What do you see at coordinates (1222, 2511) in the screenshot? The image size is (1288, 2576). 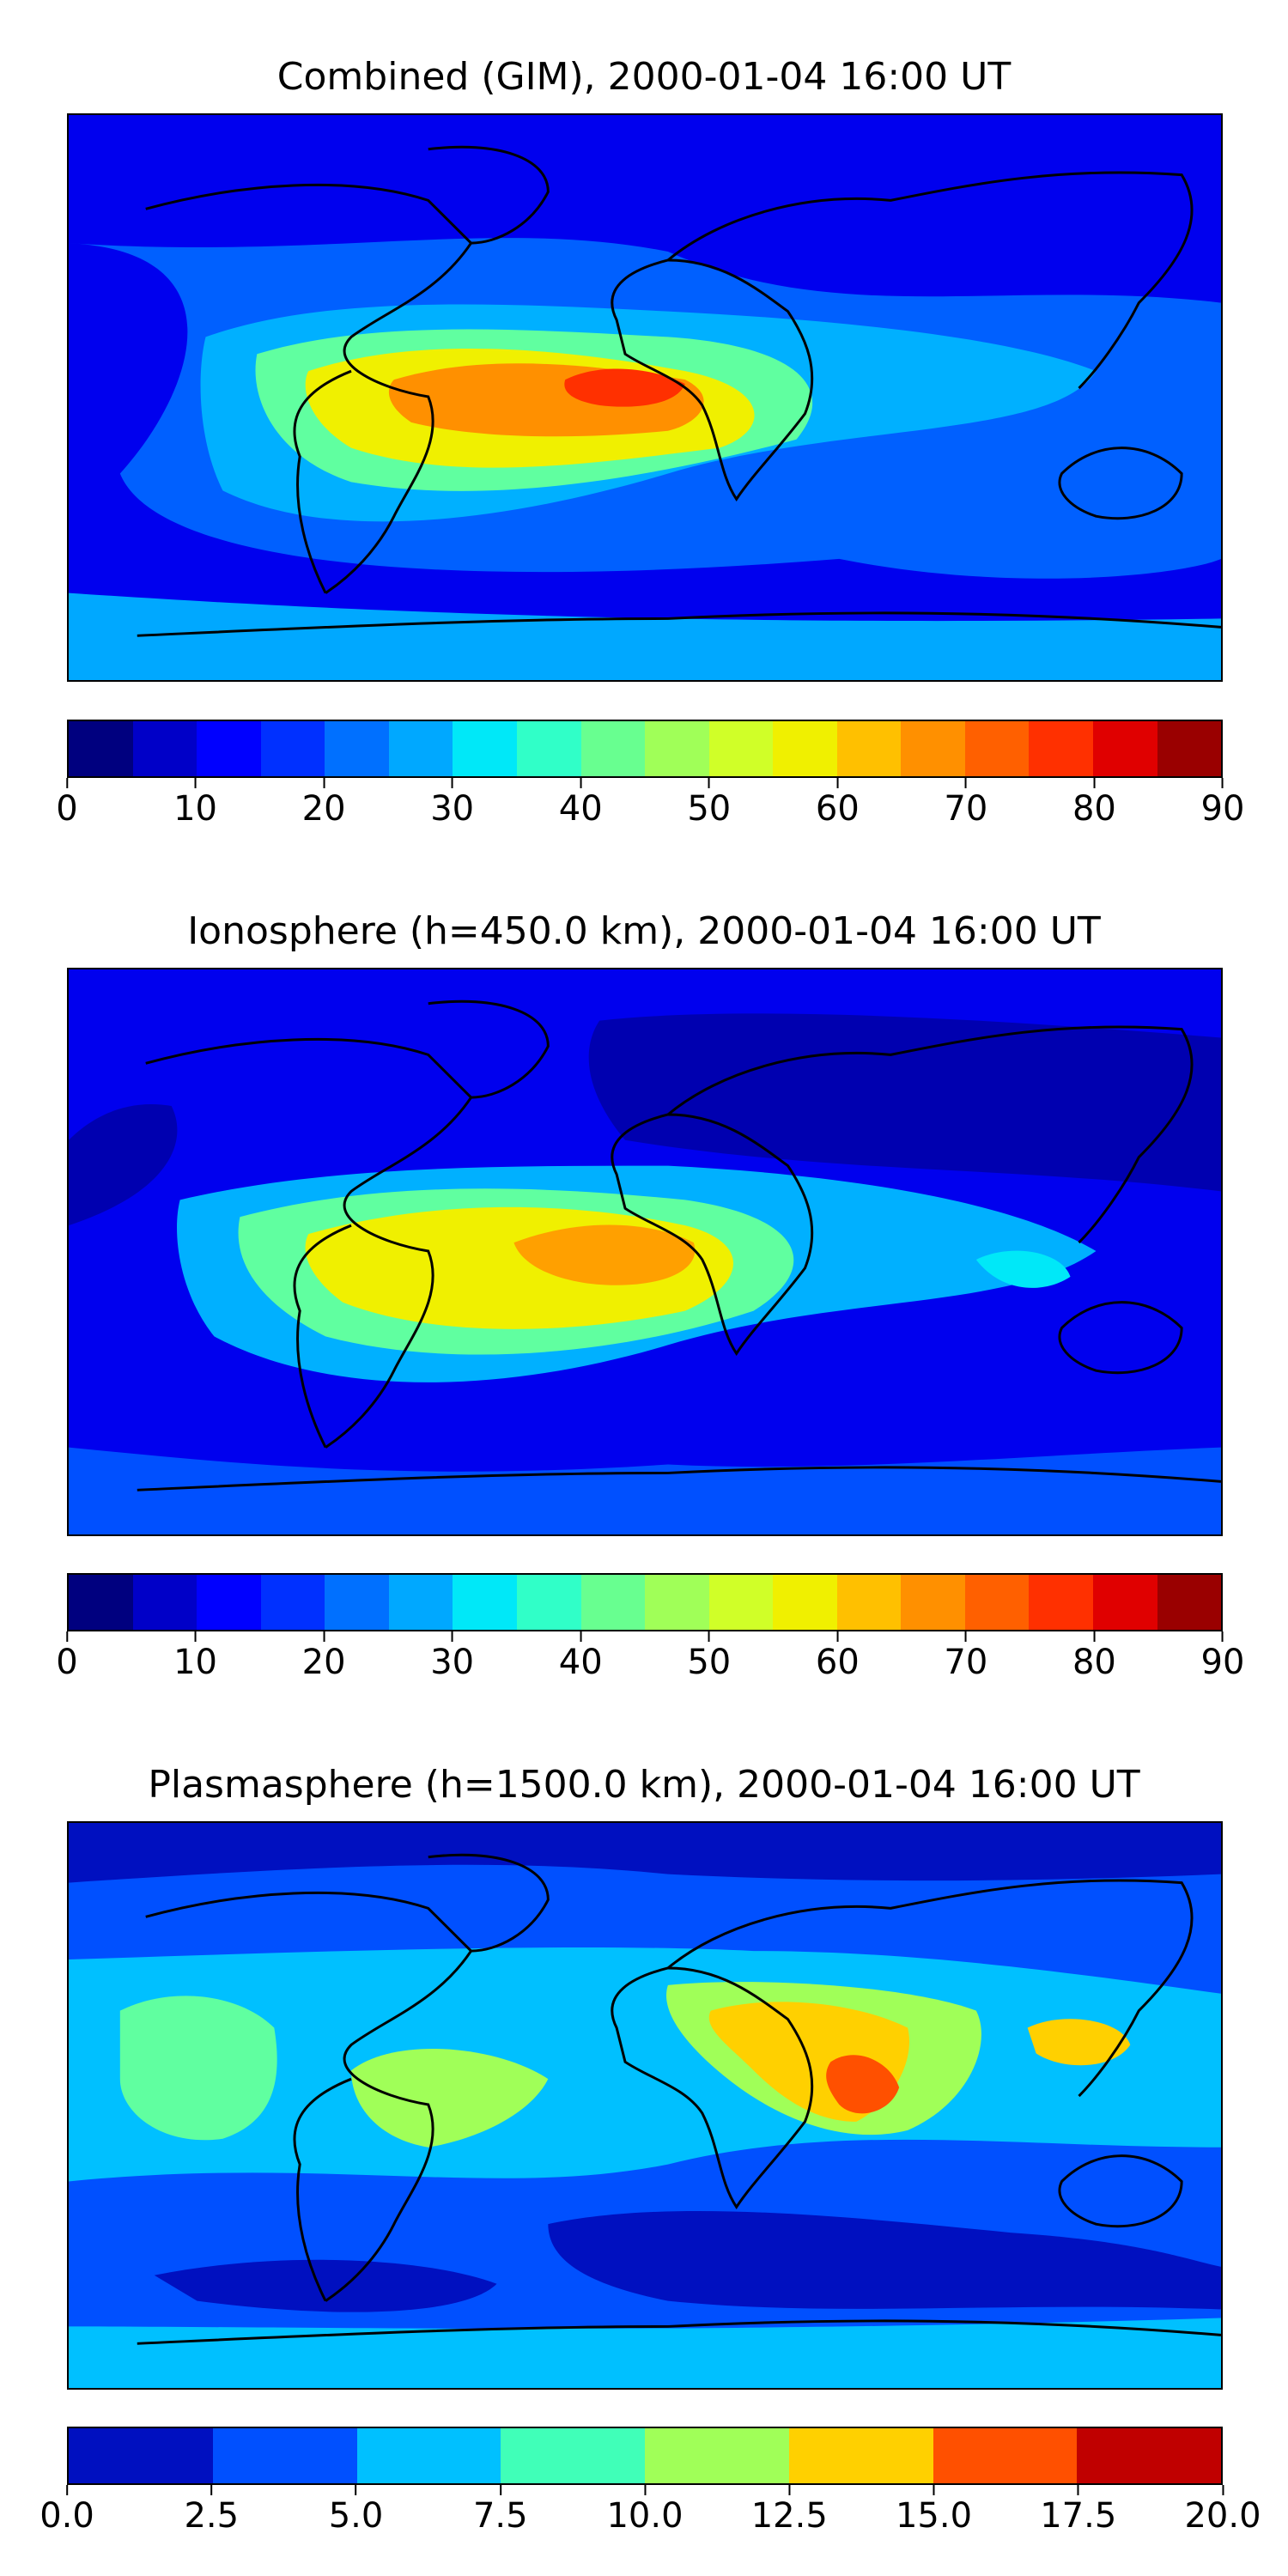 I see `colorbar-tick: 20.0` at bounding box center [1222, 2511].